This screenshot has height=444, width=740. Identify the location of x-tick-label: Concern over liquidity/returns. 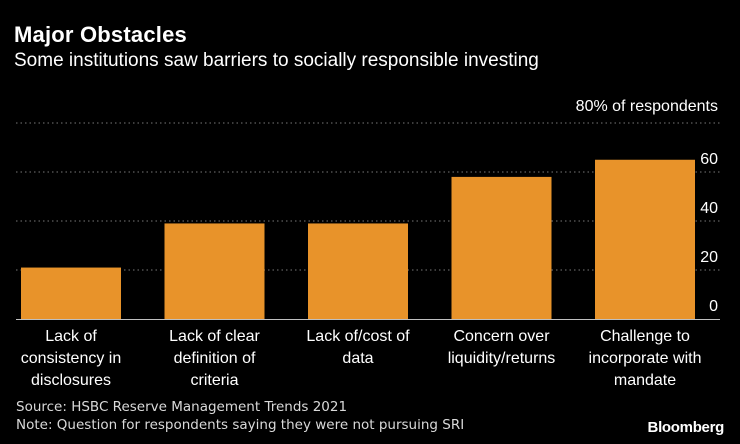
(501, 347).